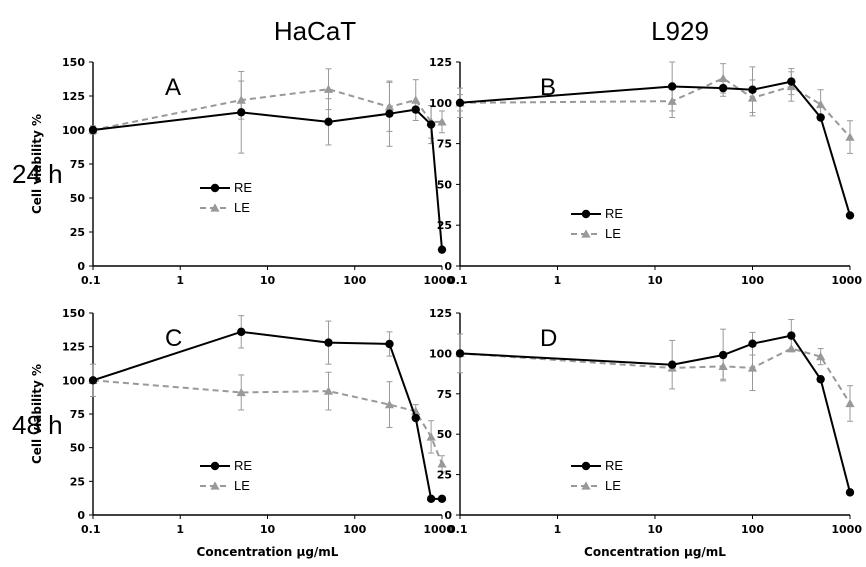 The image size is (866, 567). What do you see at coordinates (173, 338) in the screenshot?
I see `panel-letter: C` at bounding box center [173, 338].